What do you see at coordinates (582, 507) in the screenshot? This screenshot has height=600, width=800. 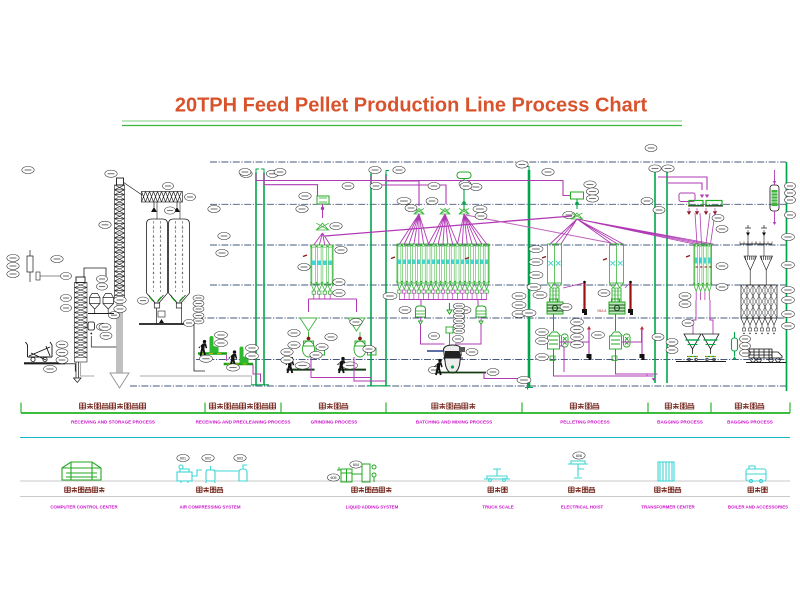 I see `svg-text: ELECTRICAL HOIST` at bounding box center [582, 507].